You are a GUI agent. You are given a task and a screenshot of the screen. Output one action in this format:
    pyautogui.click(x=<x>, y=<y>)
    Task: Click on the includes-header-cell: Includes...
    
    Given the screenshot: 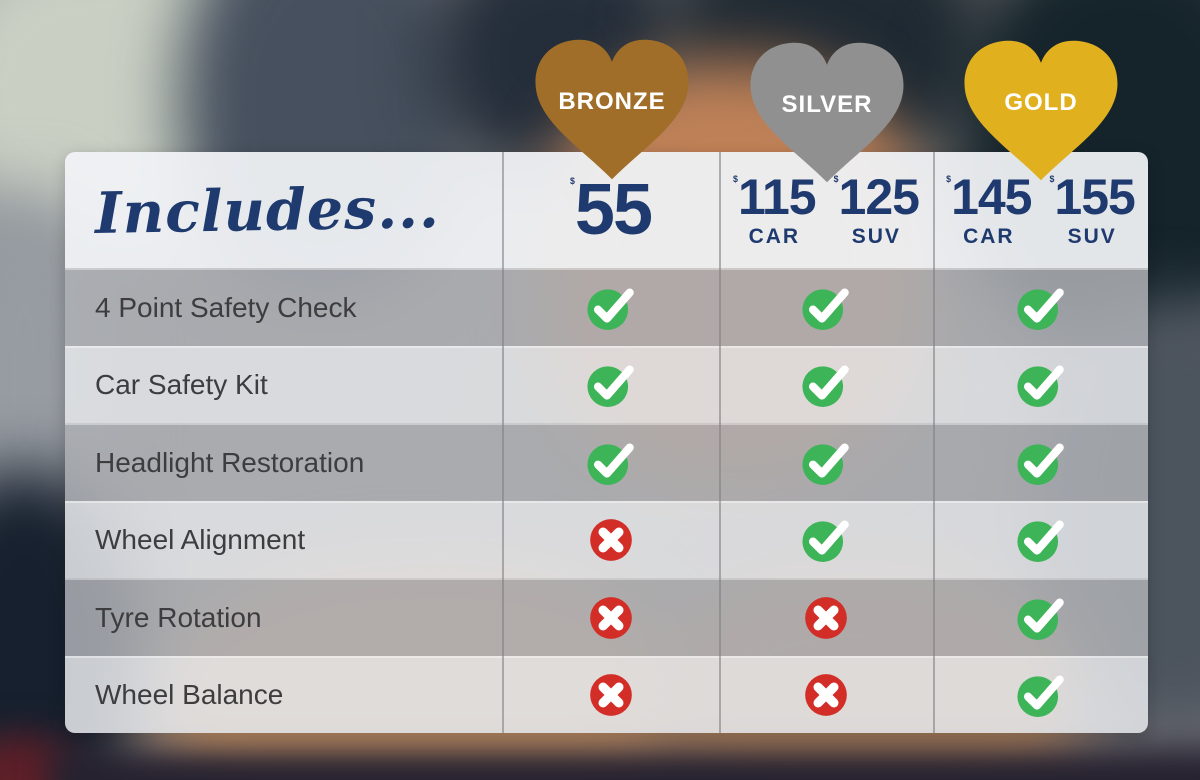 What is the action you would take?
    pyautogui.click(x=283, y=210)
    